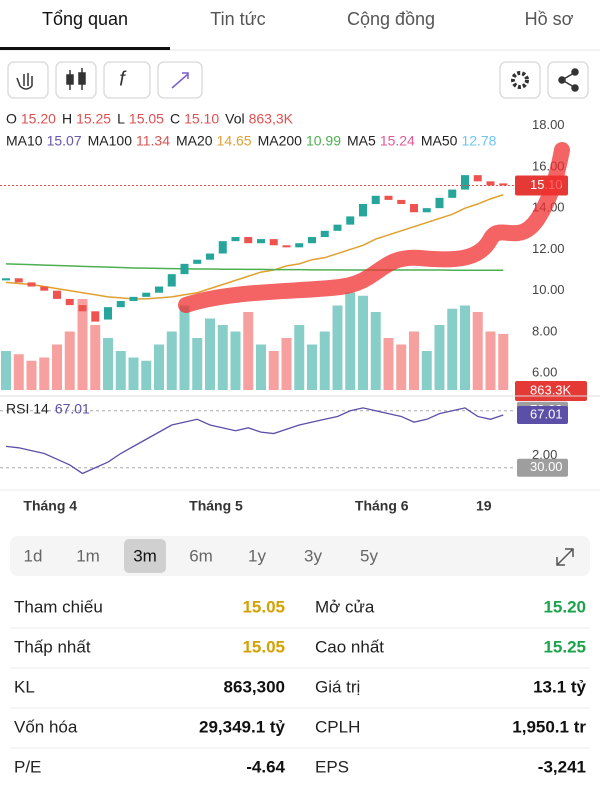 The height and width of the screenshot is (800, 600). What do you see at coordinates (110, 141) in the screenshot?
I see `ma-legend-label: MA100` at bounding box center [110, 141].